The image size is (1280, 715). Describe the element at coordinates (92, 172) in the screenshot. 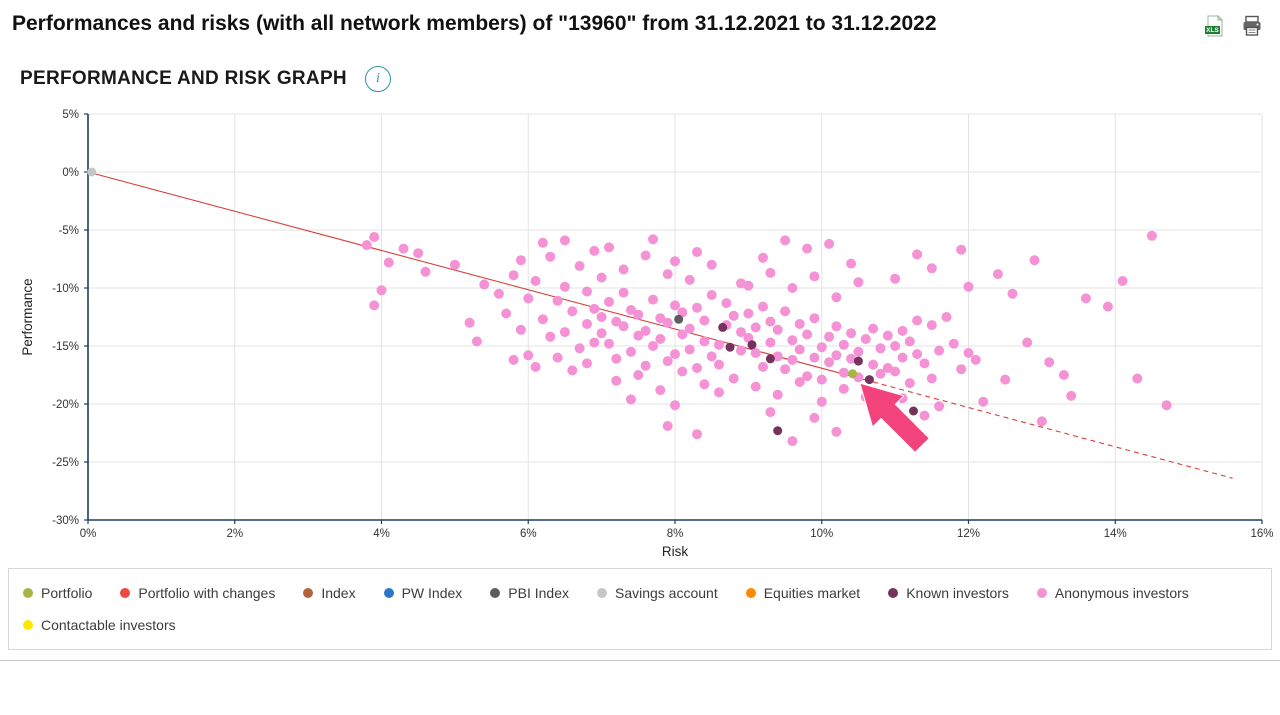

I see `point-savings-account` at that location.